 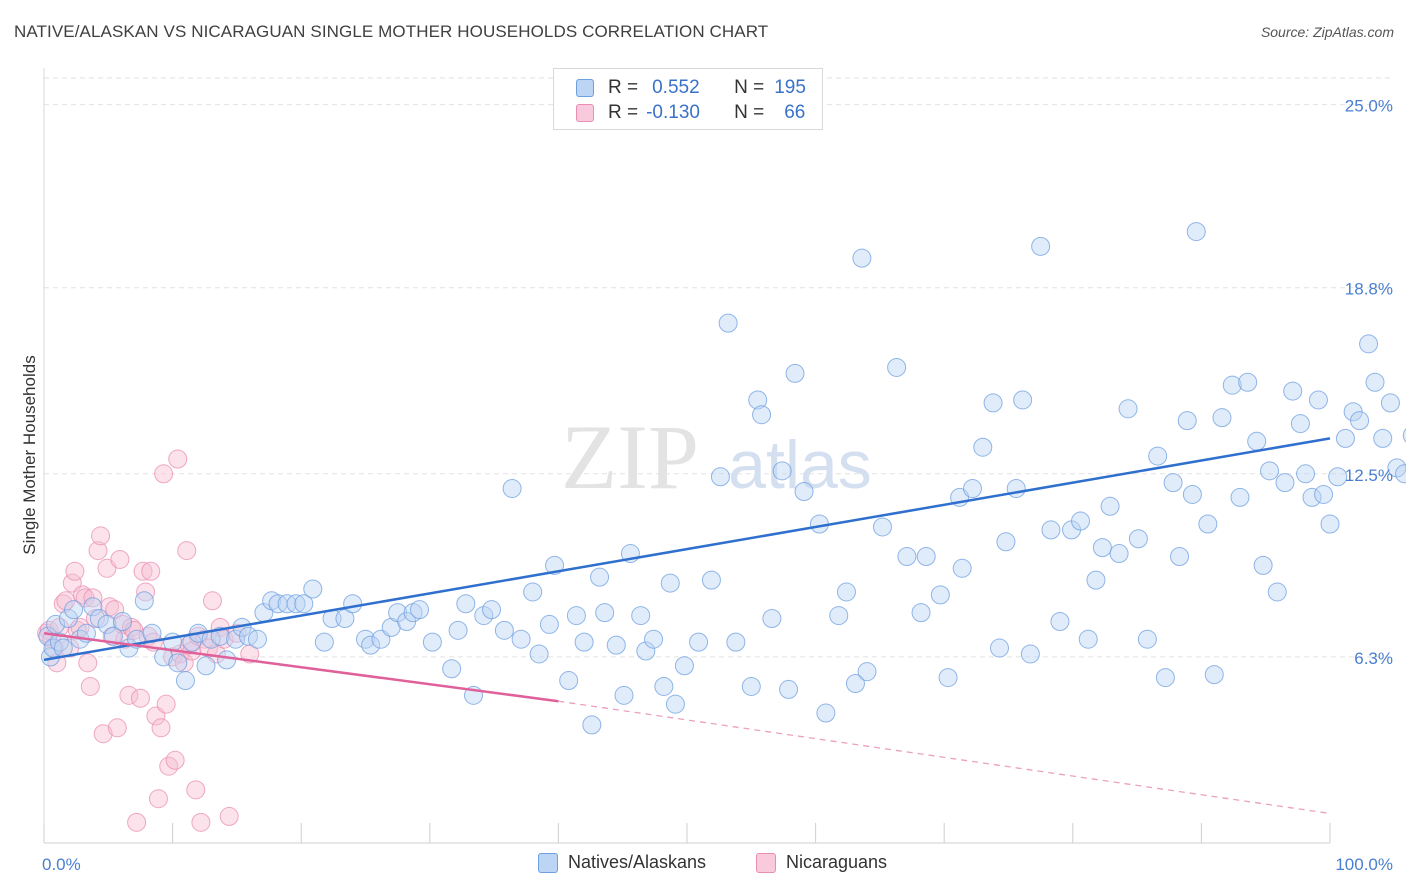 What do you see at coordinates (795, 112) in the screenshot?
I see `n-value: 66` at bounding box center [795, 112].